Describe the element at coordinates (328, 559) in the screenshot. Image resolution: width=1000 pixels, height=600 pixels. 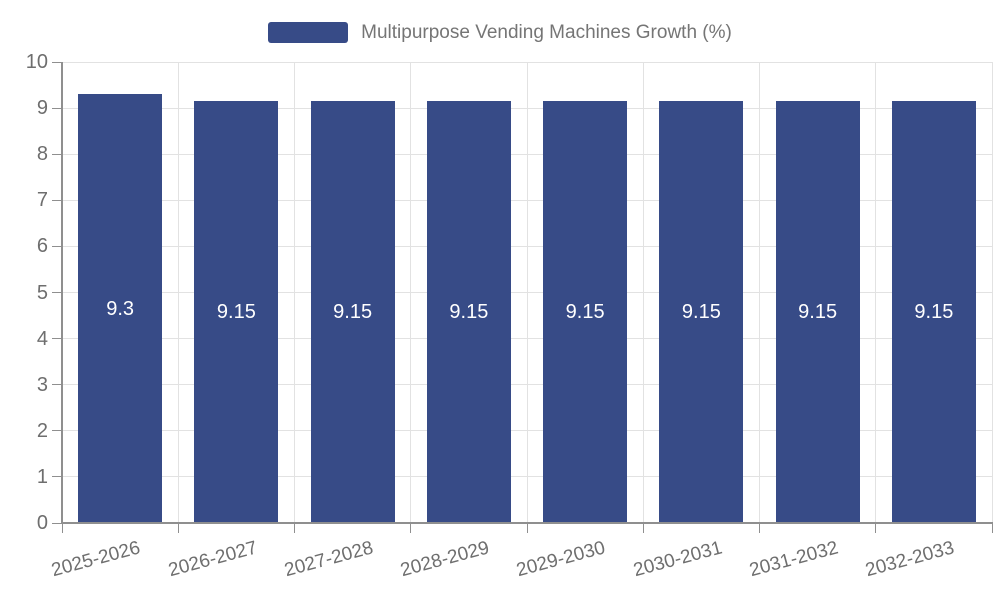
I see `x-axis-category-label: 2027-2028` at that location.